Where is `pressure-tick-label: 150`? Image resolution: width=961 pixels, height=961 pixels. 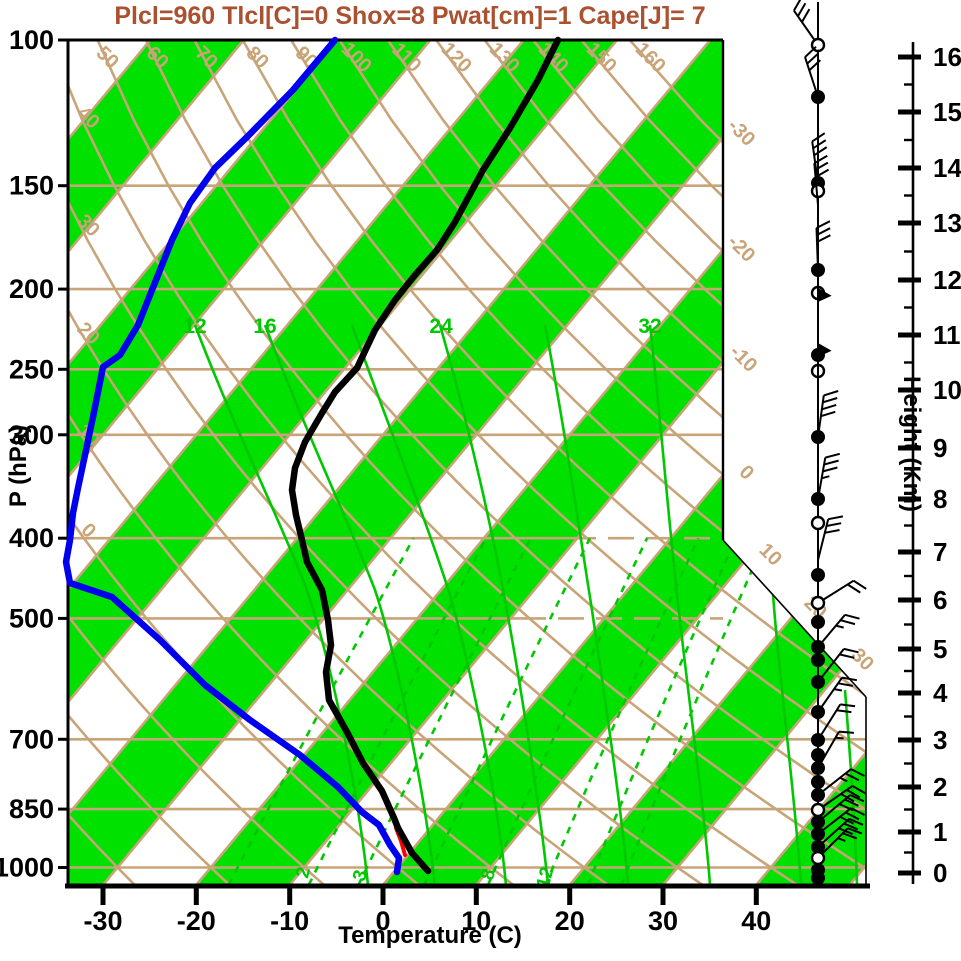
pressure-tick-label: 150 is located at coordinates (31, 186).